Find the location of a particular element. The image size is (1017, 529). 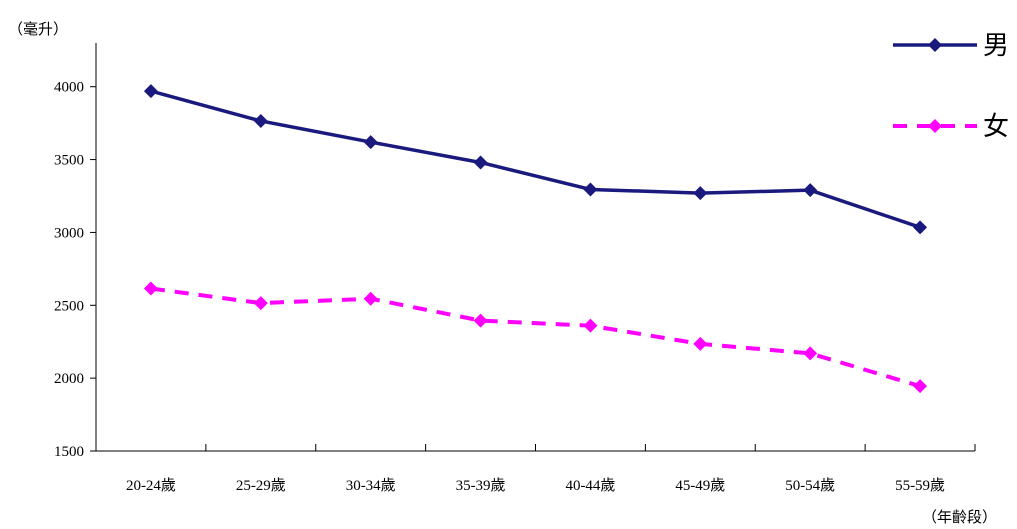

x-tick-label: 40-44歲 is located at coordinates (590, 485).